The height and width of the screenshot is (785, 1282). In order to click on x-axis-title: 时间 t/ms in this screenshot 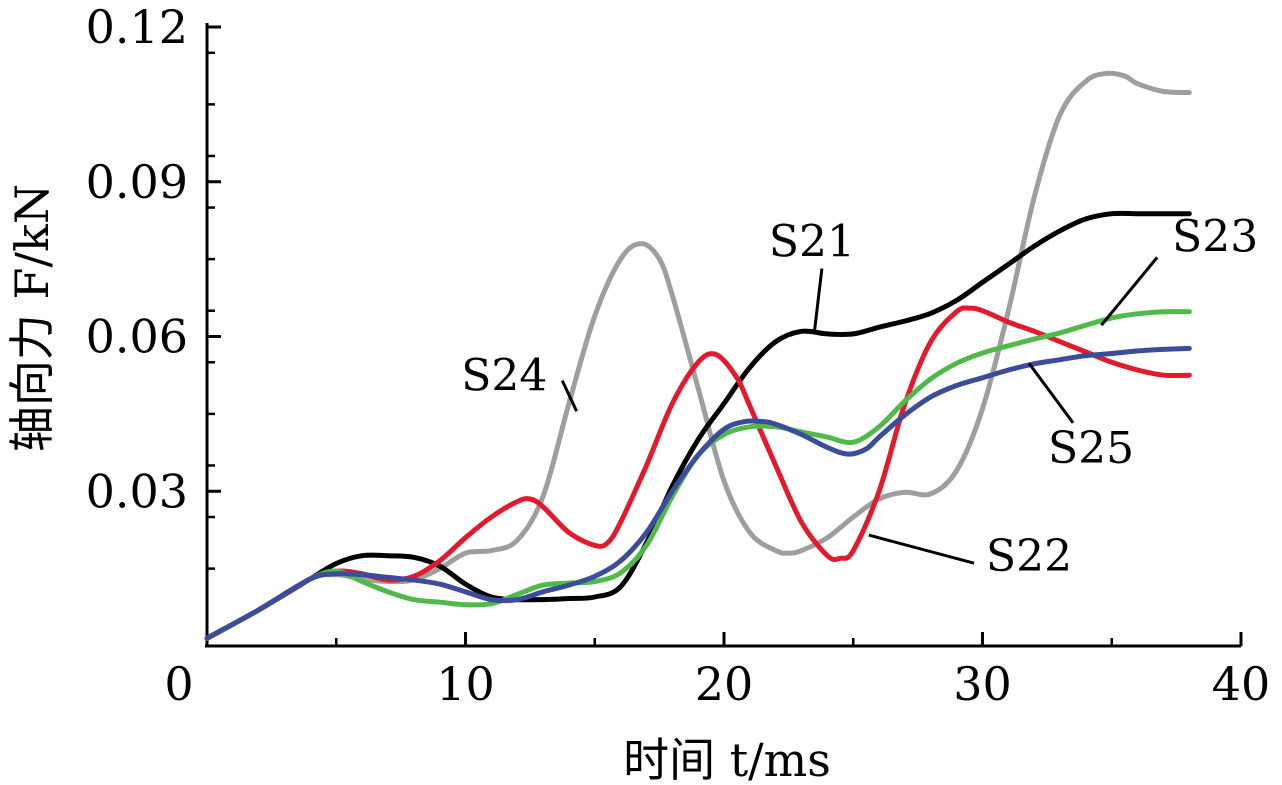, I will do `click(727, 759)`.